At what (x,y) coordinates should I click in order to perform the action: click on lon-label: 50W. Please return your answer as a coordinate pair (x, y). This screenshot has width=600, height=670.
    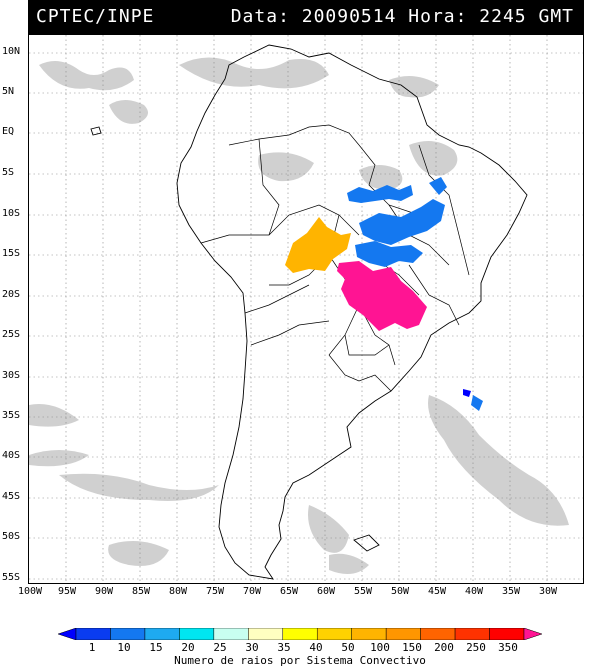
    Looking at the image, I should click on (400, 591).